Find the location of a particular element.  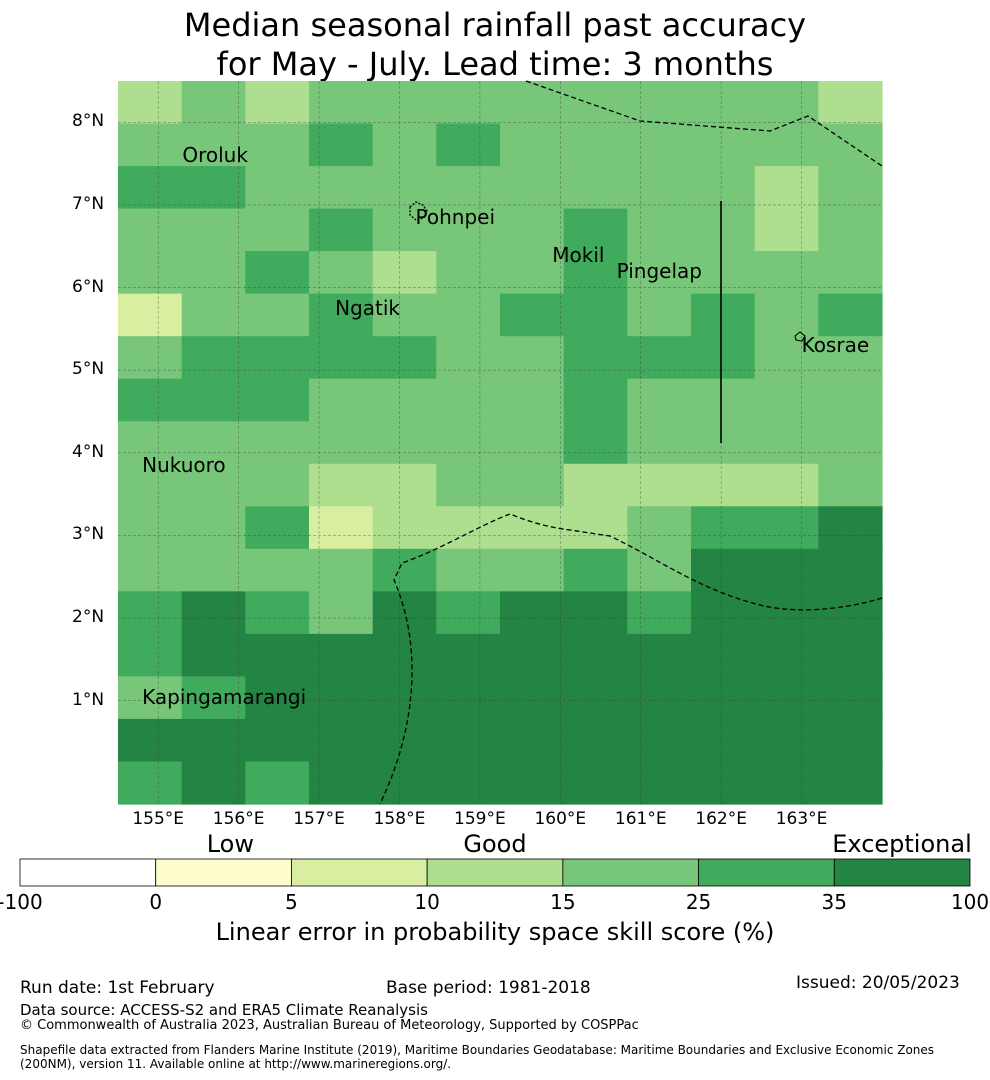

lon-tick-label: 161°E is located at coordinates (640, 819).